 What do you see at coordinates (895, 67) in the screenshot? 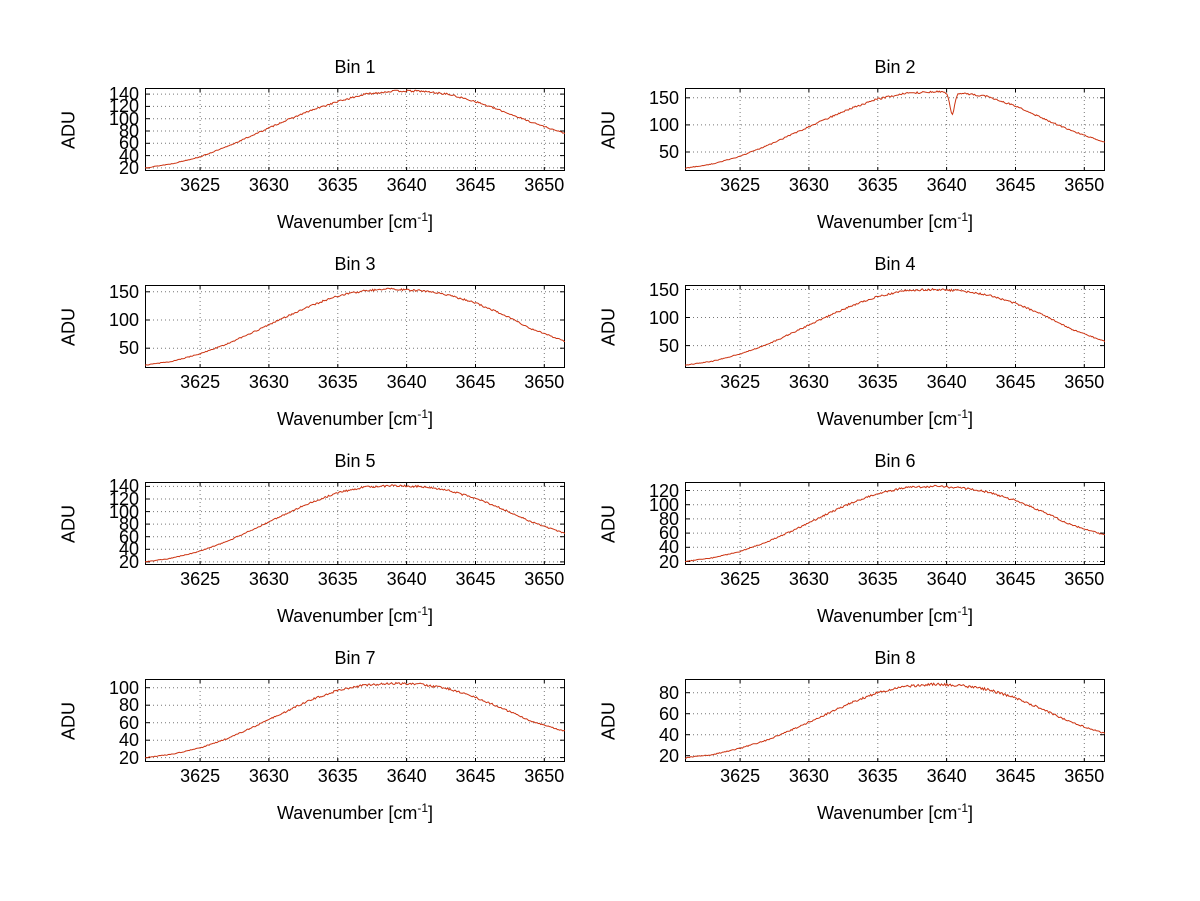
I see `chart-title: Bin 2` at bounding box center [895, 67].